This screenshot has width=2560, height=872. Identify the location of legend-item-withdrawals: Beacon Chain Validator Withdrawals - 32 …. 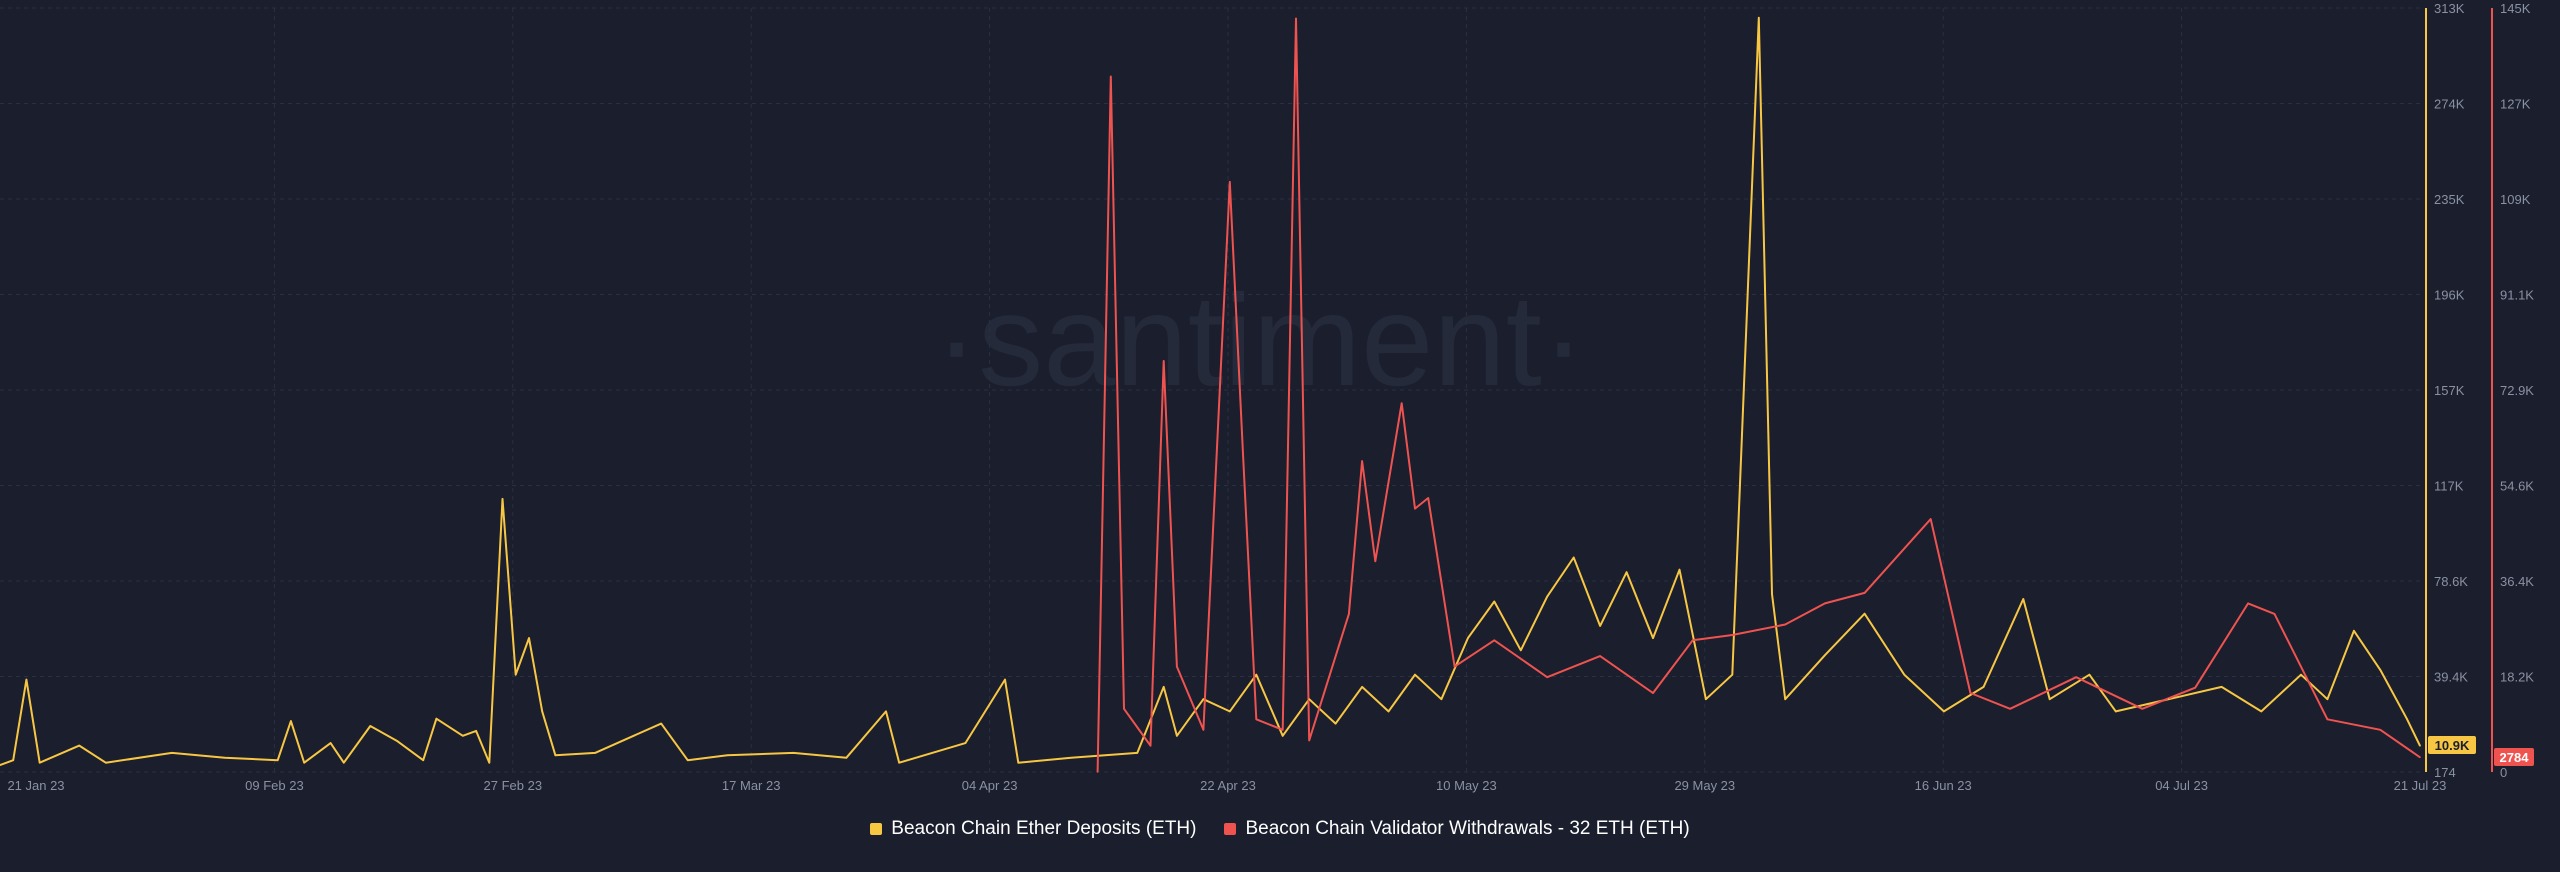
(1457, 829).